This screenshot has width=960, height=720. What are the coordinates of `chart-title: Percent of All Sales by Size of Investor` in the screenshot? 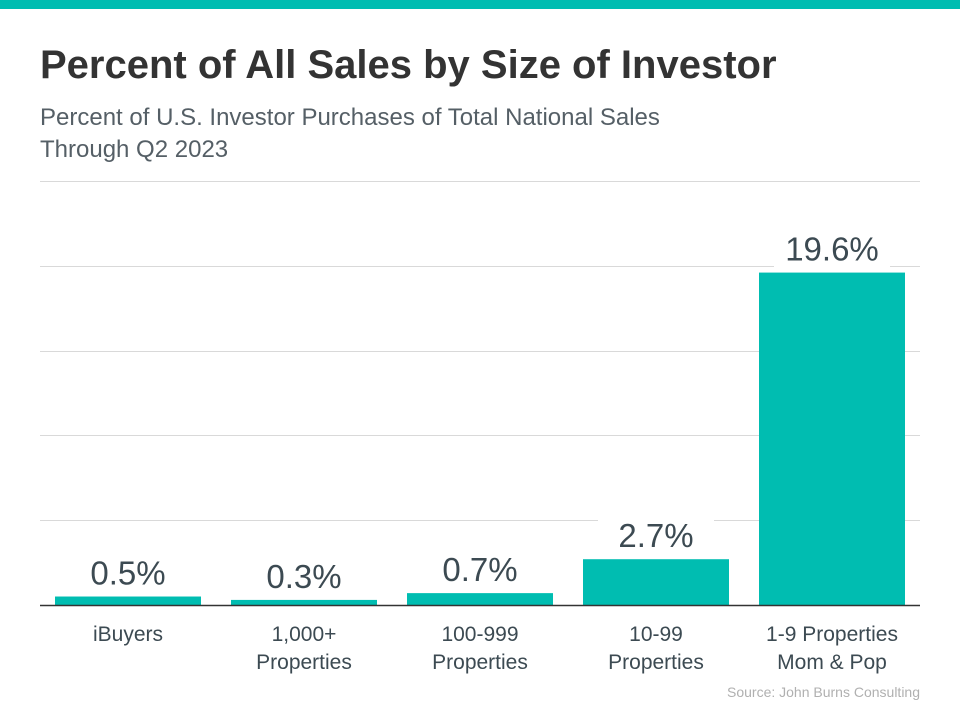 It's located at (408, 65).